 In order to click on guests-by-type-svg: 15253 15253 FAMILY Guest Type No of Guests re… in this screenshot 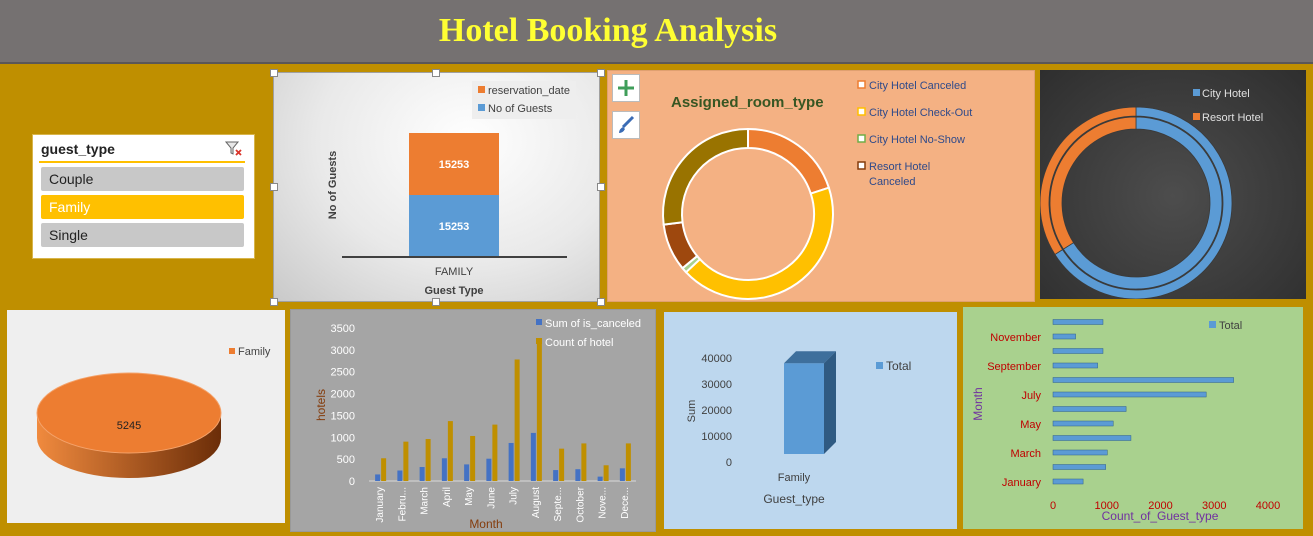, I will do `click(436, 187)`.